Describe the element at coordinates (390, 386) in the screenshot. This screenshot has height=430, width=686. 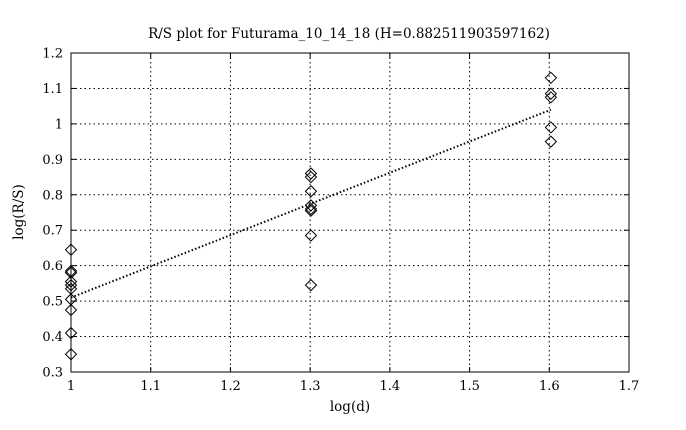
I see `x-tick-label: 1.4` at that location.